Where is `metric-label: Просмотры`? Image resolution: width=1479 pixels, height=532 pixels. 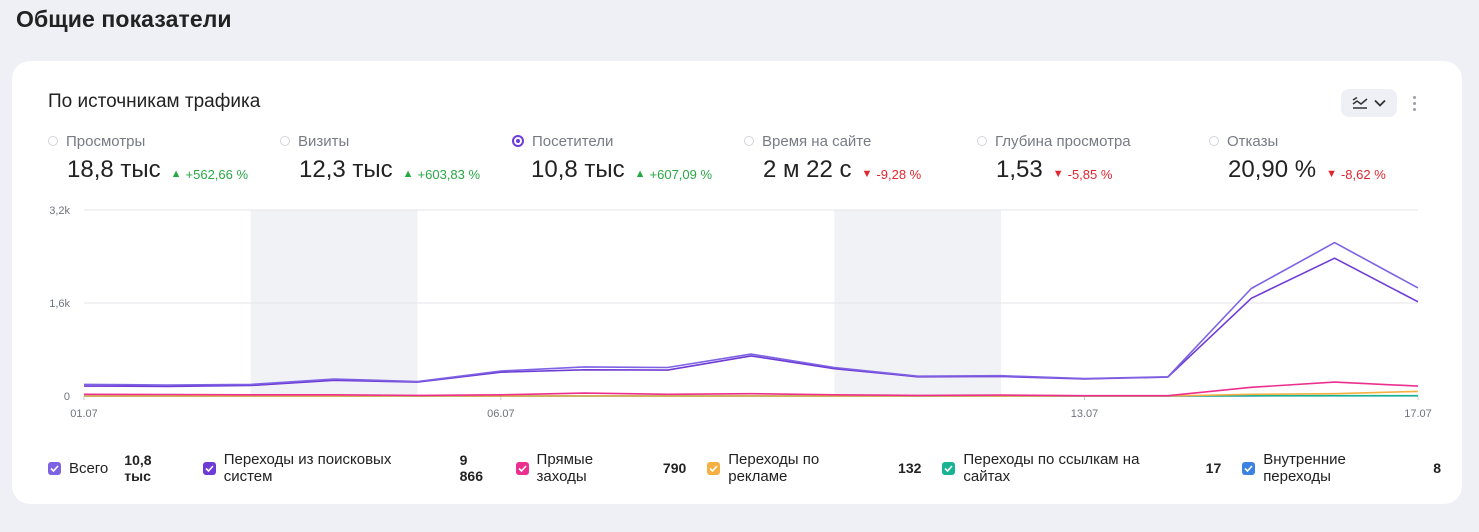
metric-label: Просмотры is located at coordinates (106, 141).